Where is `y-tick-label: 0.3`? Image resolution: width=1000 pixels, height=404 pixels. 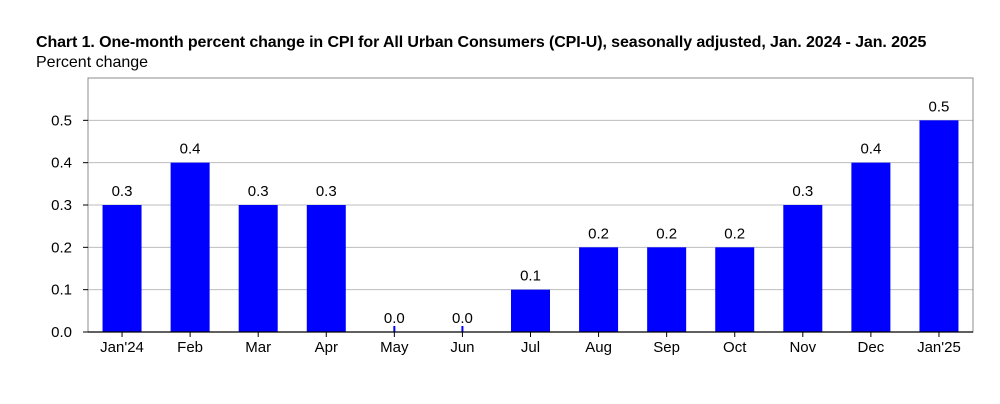 y-tick-label: 0.3 is located at coordinates (61, 205).